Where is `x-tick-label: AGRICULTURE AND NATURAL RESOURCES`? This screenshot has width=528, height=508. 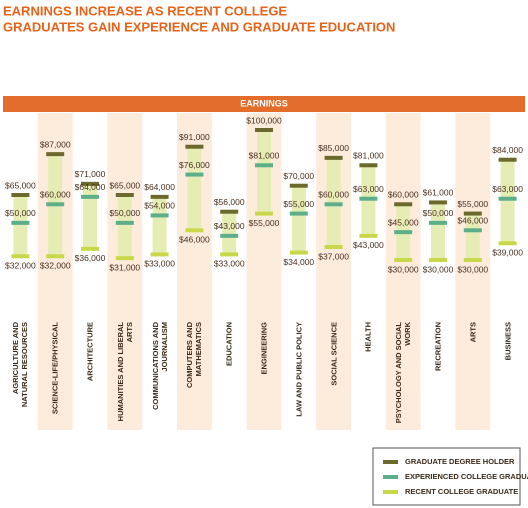
x-tick-label: AGRICULTURE AND NATURAL RESOURCES is located at coordinates (20, 365).